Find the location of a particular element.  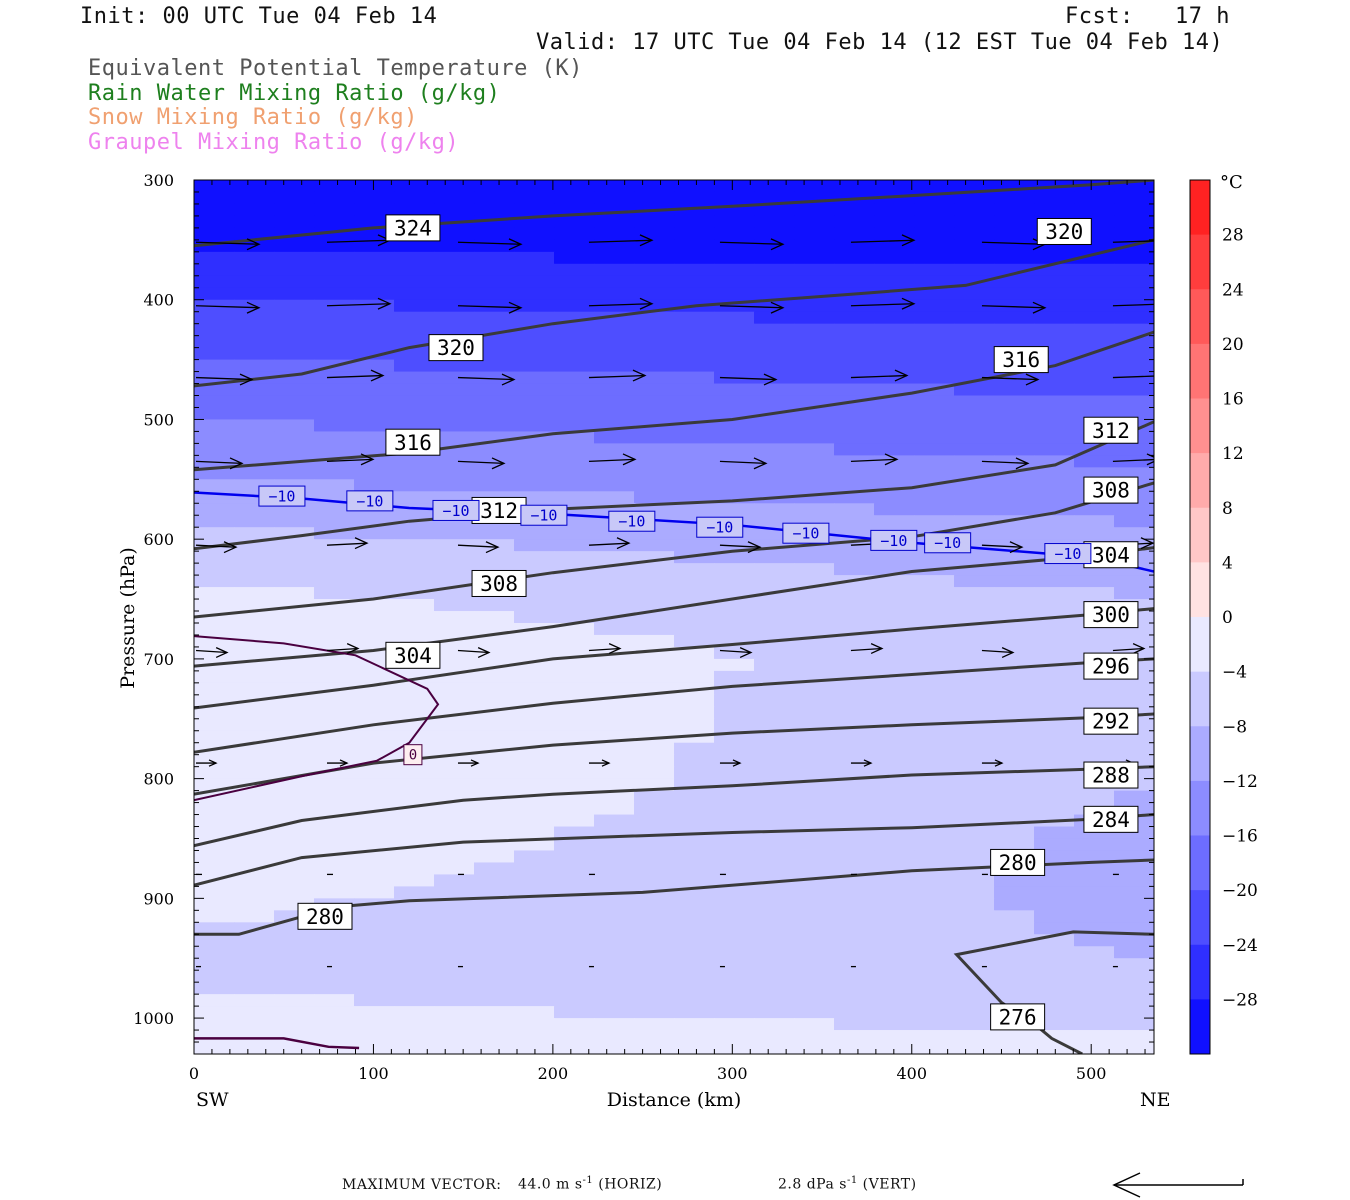

colorbar-tick-label: −28 is located at coordinates (1240, 1000).